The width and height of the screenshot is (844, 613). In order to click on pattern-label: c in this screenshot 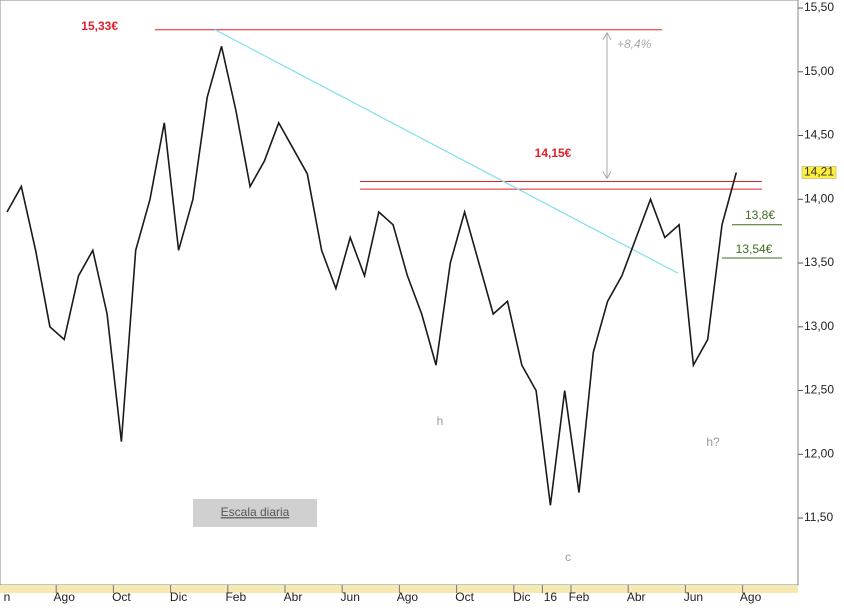, I will do `click(568, 557)`.